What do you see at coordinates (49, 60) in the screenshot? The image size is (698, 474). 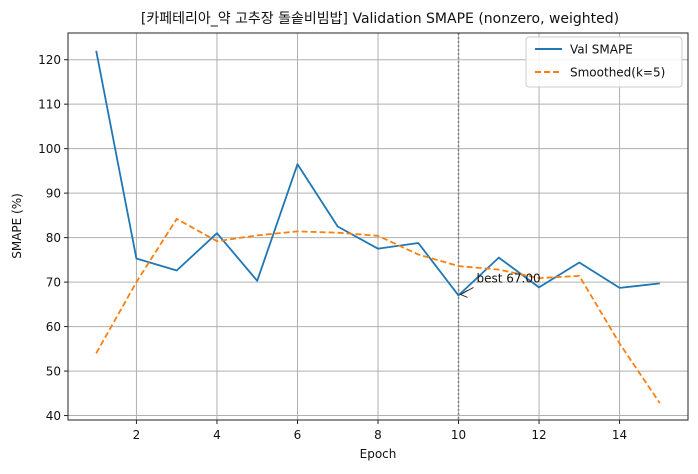 I see `y-tick-label: 120` at bounding box center [49, 60].